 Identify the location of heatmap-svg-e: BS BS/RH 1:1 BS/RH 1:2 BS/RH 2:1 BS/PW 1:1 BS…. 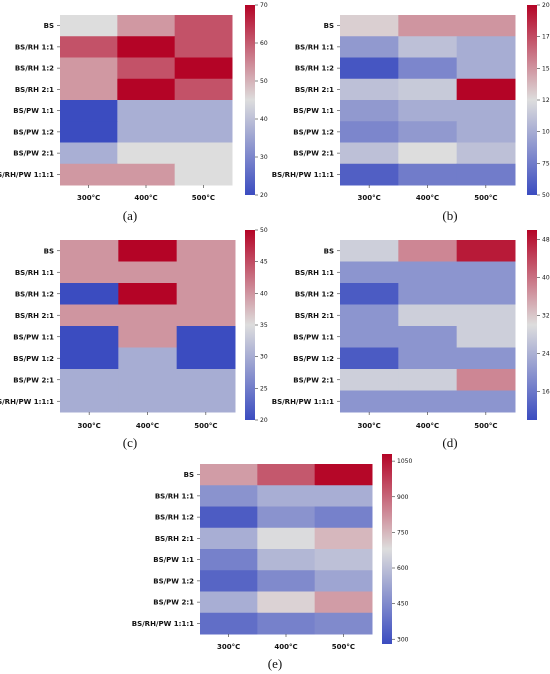
(272, 552).